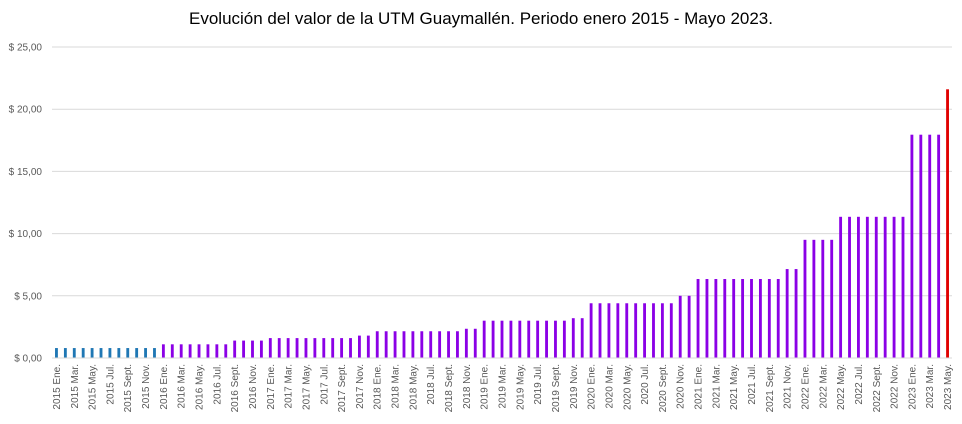 The width and height of the screenshot is (962, 424). What do you see at coordinates (28, 296) in the screenshot?
I see `y-tick-label: $ 5,00` at bounding box center [28, 296].